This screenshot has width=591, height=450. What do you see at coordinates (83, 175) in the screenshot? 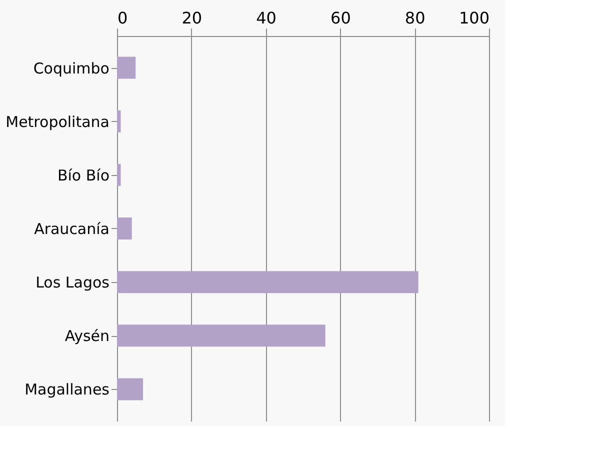
I see `y-tick-label: Bío Bío` at bounding box center [83, 175].